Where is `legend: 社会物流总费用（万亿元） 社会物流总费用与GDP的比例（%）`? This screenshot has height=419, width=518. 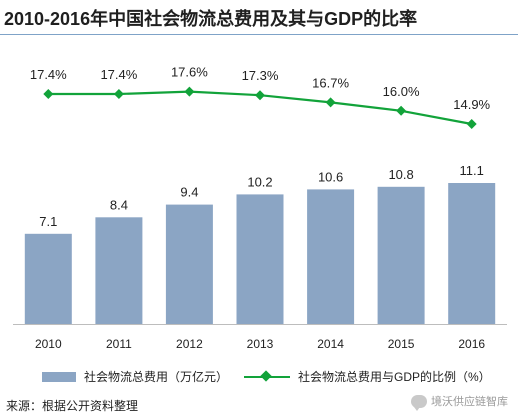 legend: 社会物流总费用（万亿元） 社会物流总费用与GDP的比例（%） is located at coordinates (259, 378).